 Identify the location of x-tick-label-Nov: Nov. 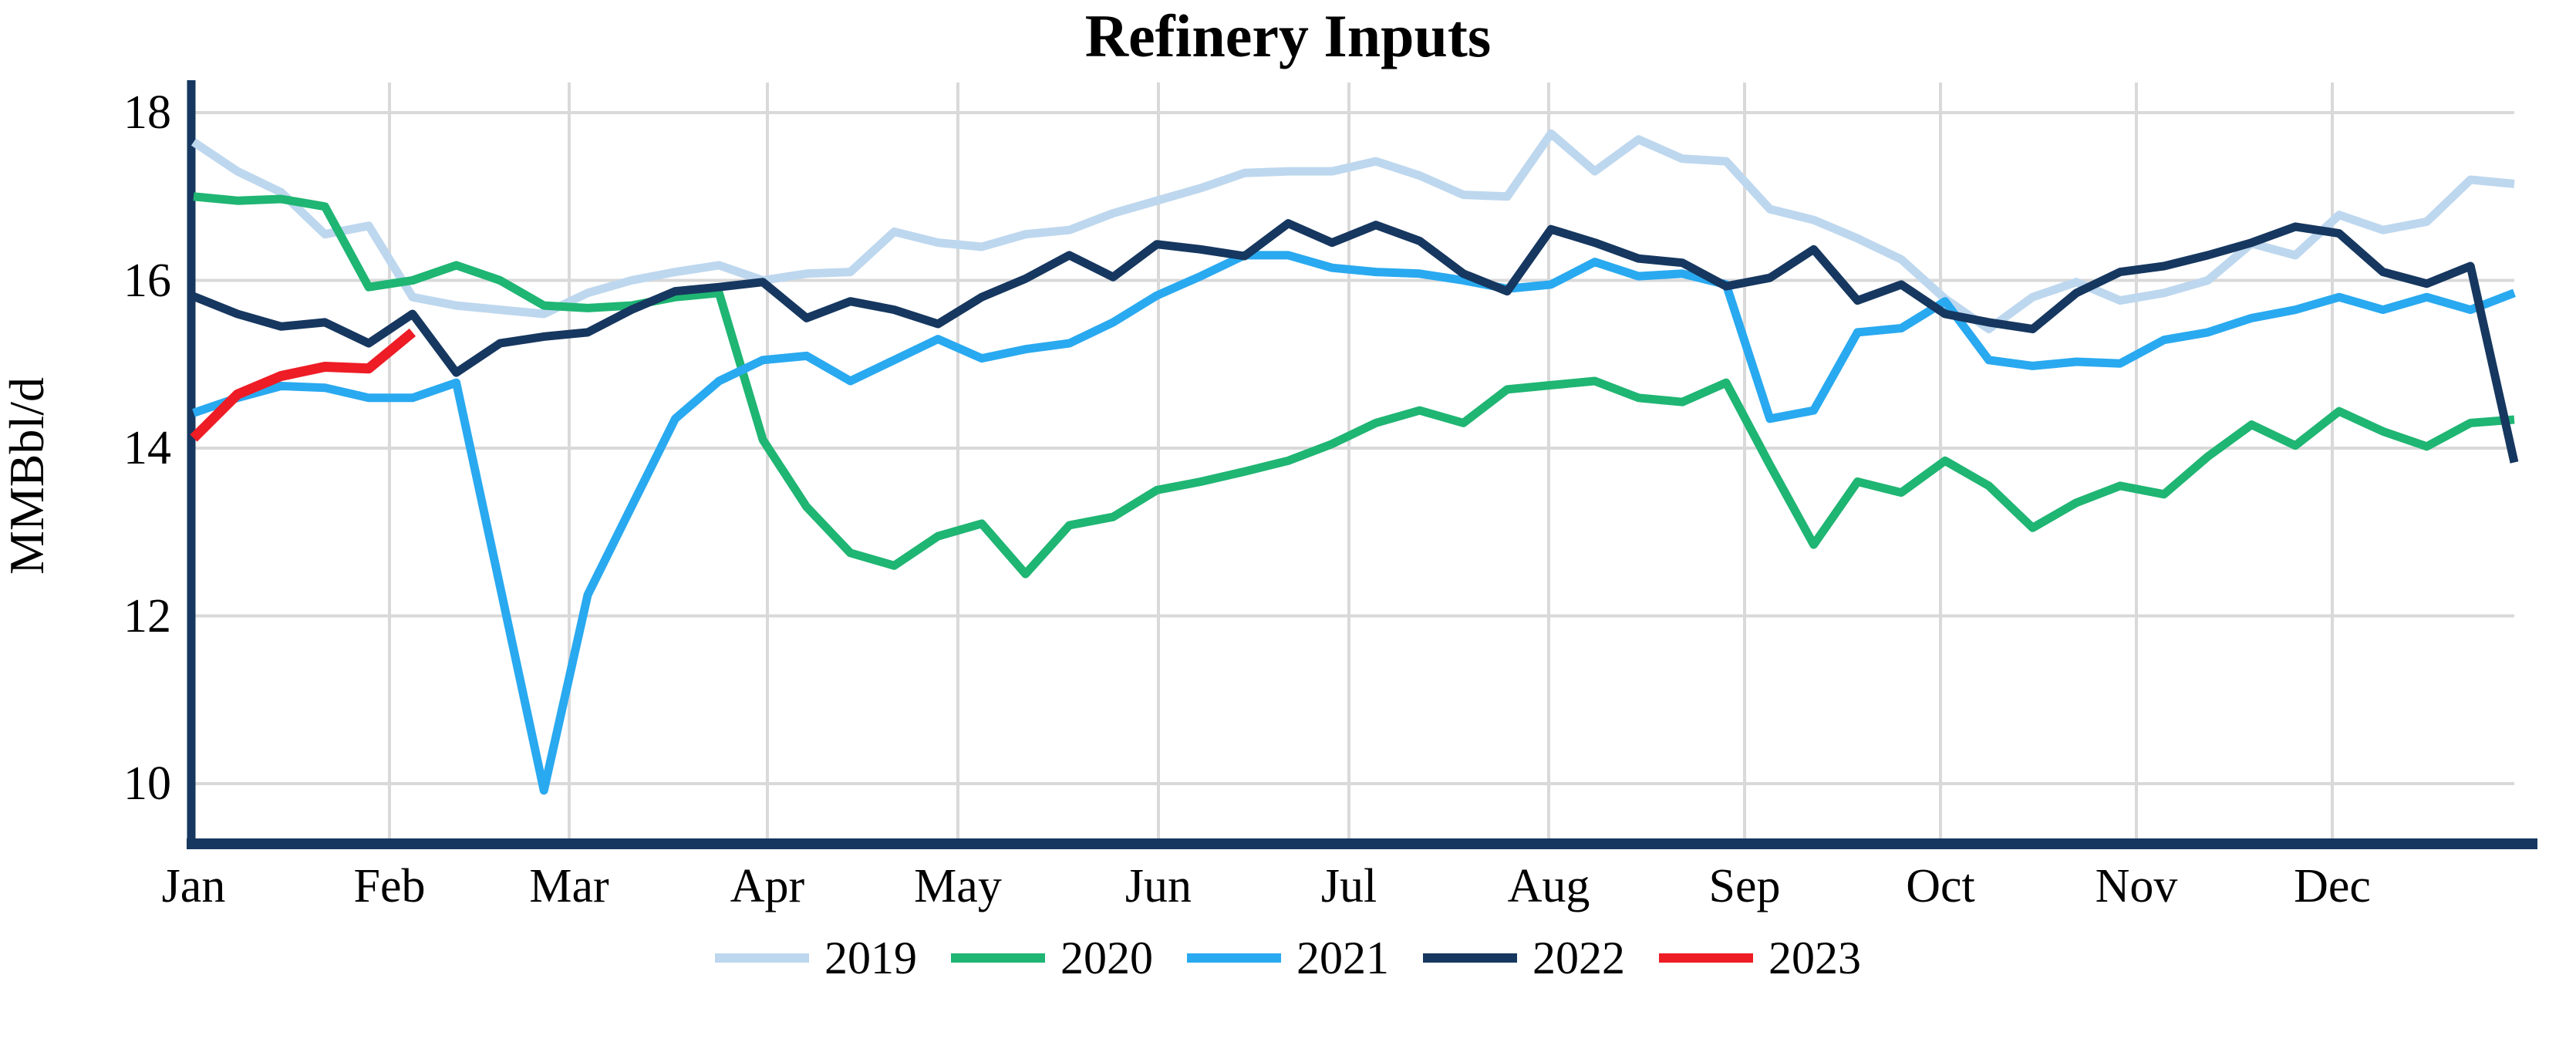
(2136, 886).